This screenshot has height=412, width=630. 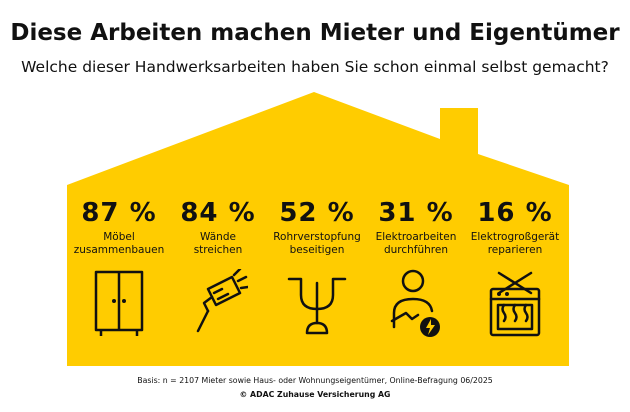 I want to click on stat-value: 84 %, so click(x=218, y=213).